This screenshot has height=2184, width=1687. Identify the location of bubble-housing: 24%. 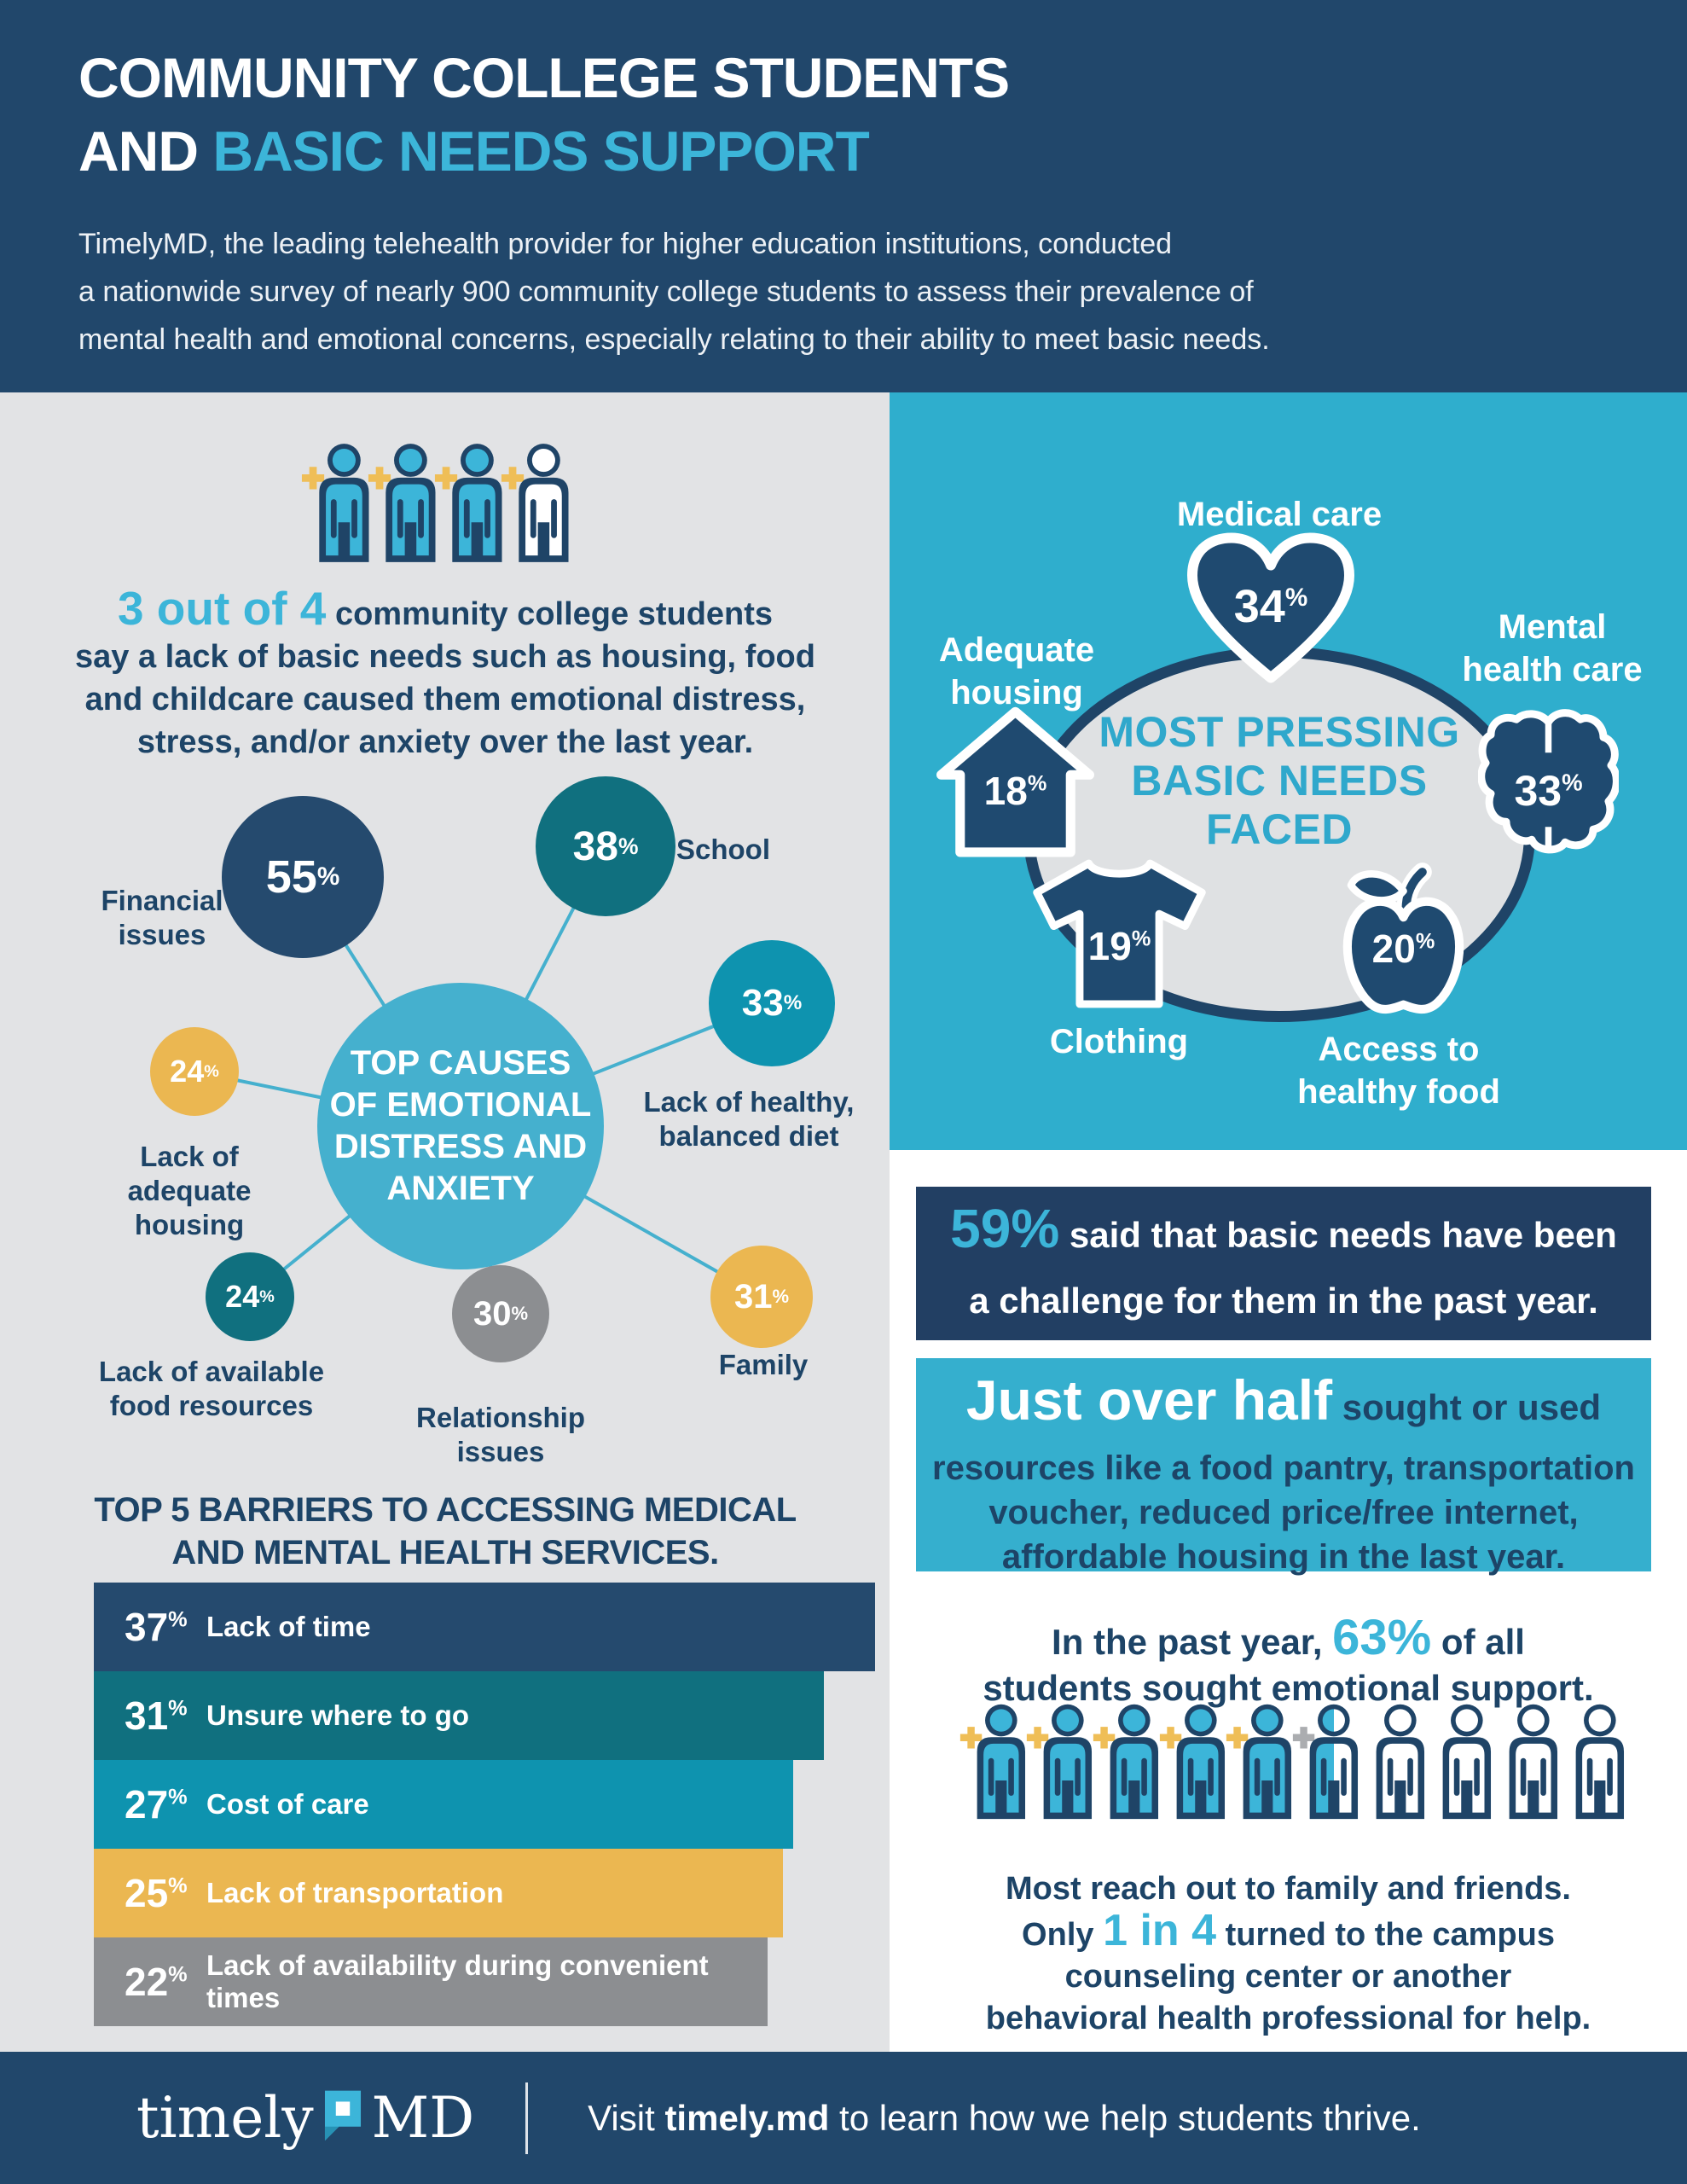
(195, 1071).